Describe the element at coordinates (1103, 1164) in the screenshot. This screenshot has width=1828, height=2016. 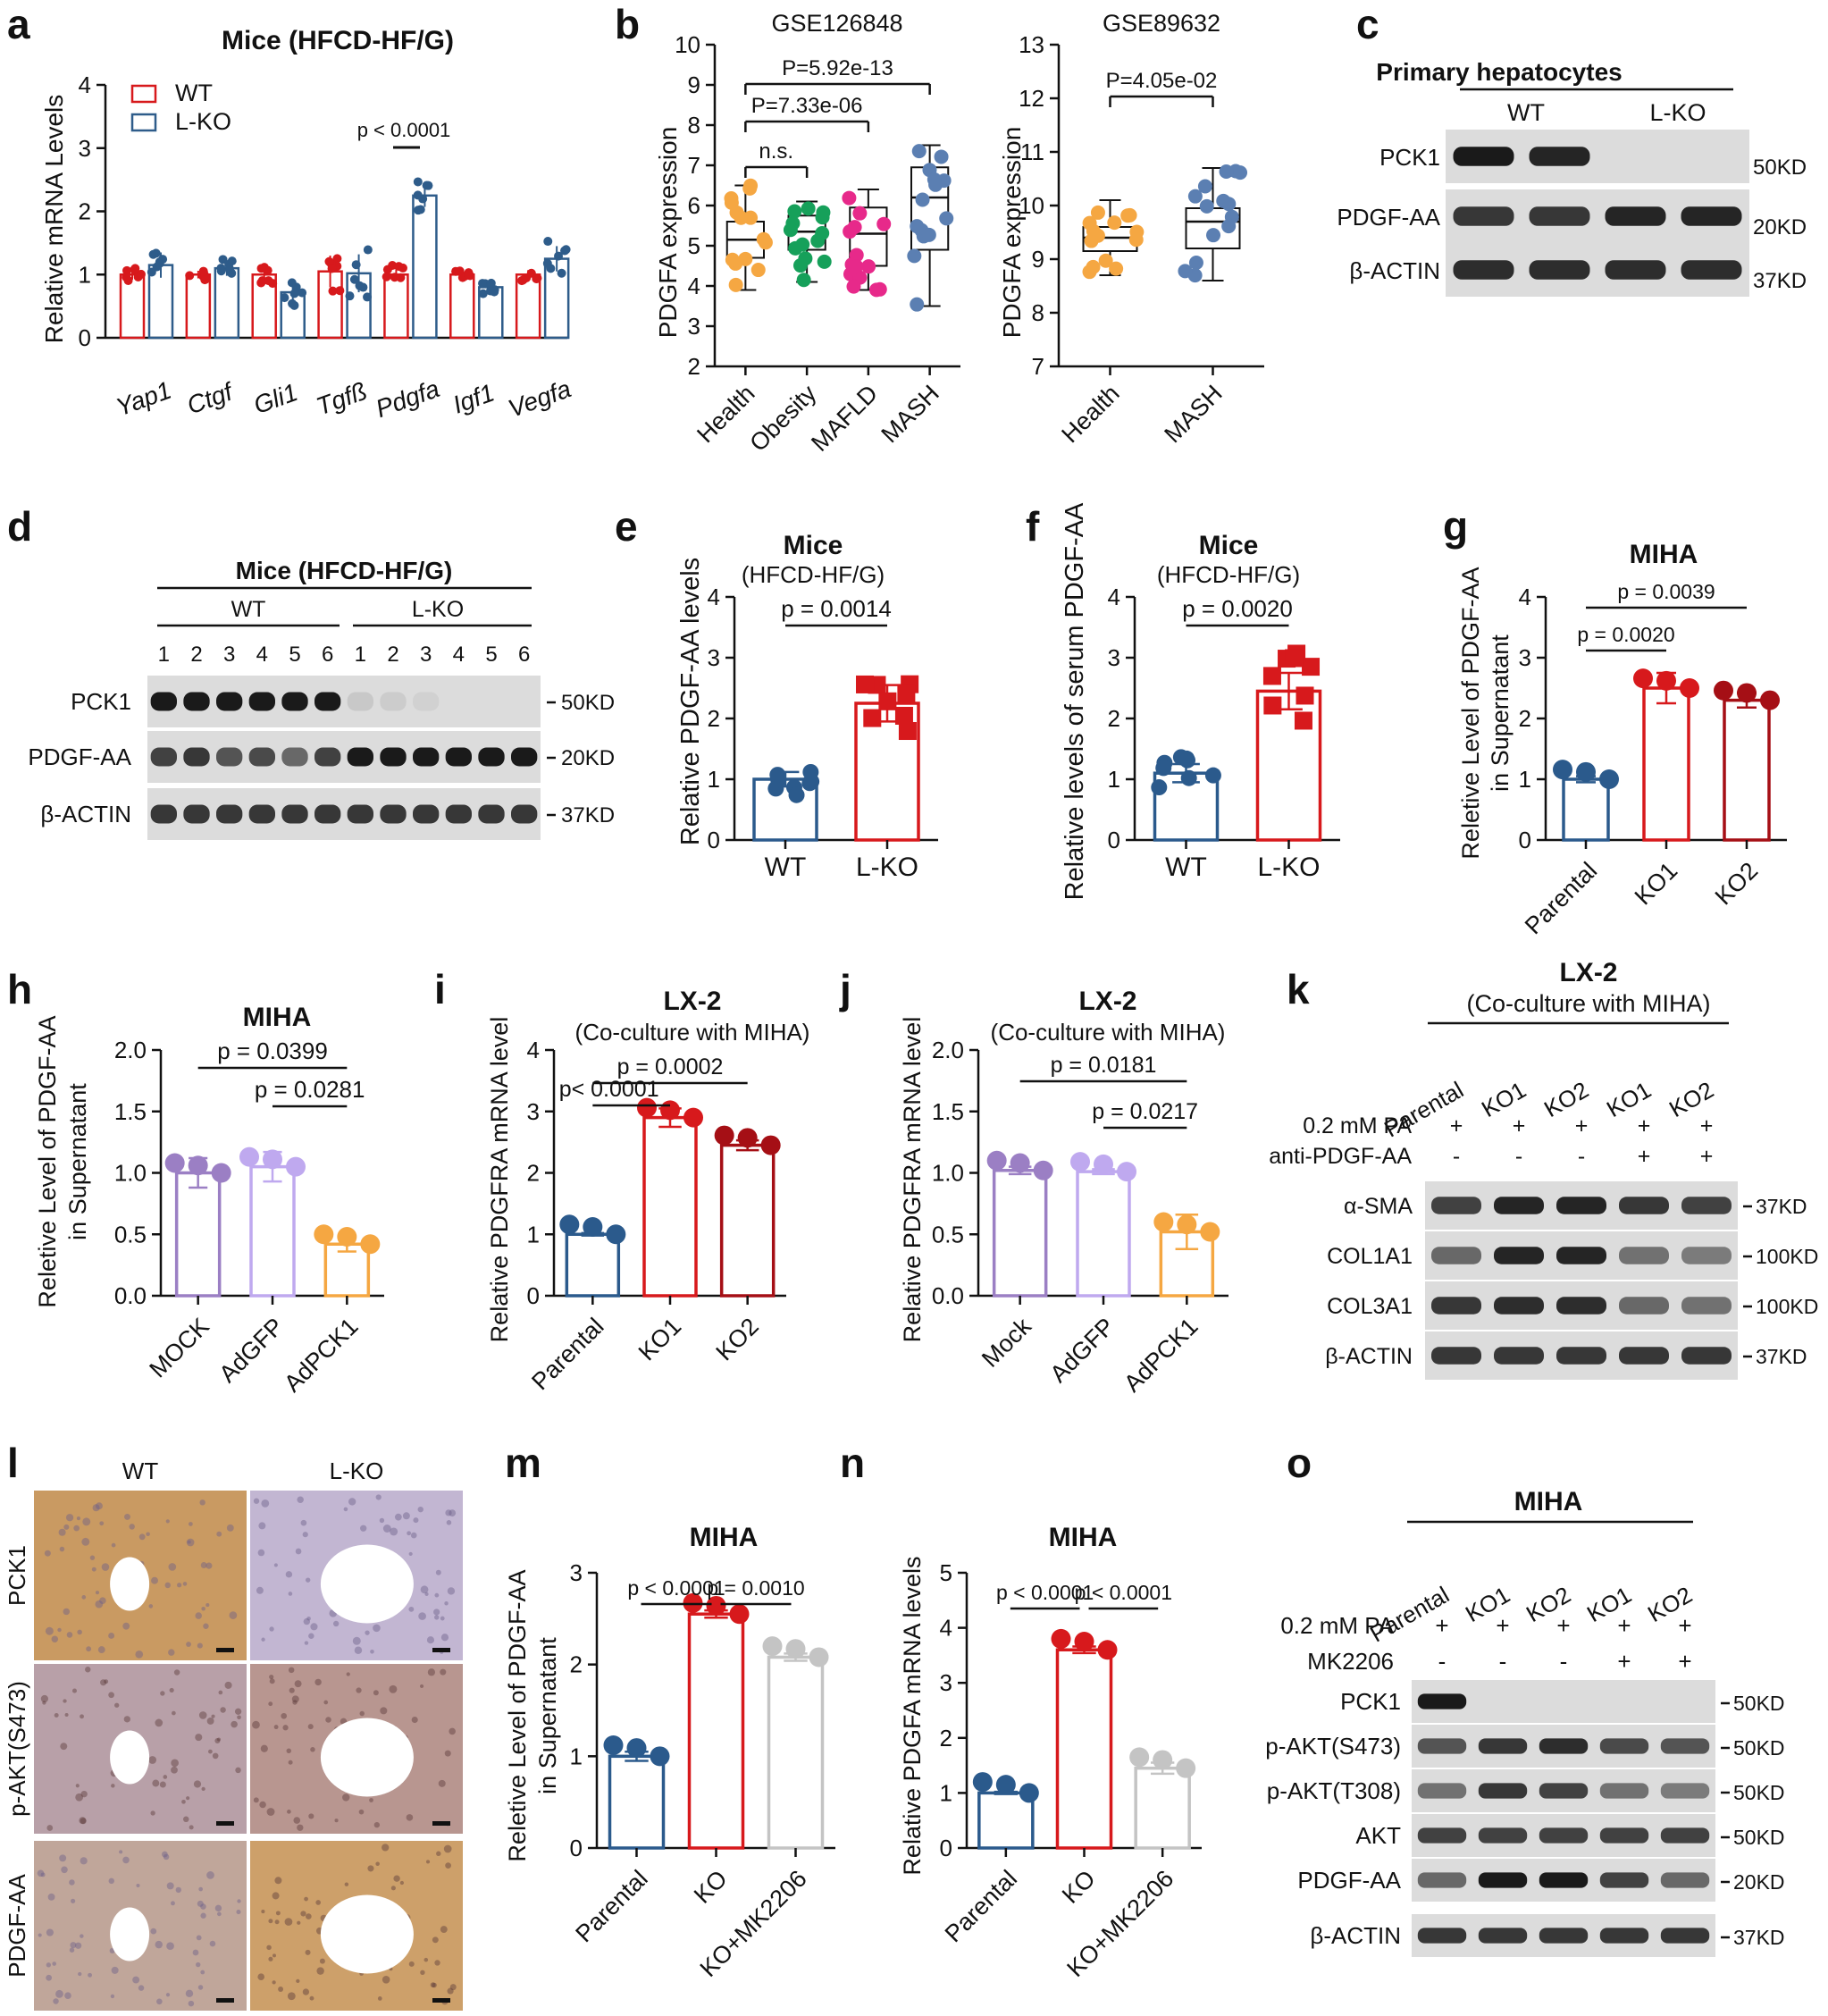
I see `j-point` at that location.